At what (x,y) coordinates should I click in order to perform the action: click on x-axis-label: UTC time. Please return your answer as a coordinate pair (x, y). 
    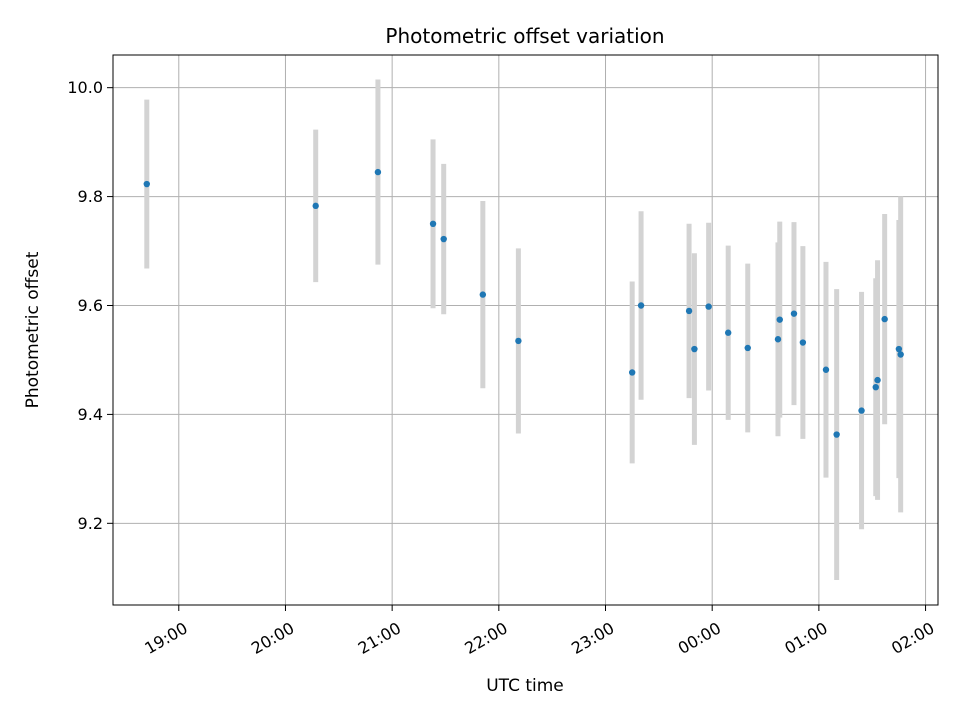
    Looking at the image, I should click on (525, 686).